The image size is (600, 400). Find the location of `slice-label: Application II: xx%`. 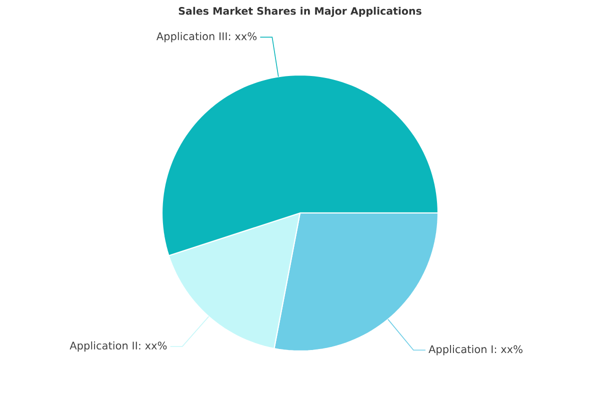

slice-label: Application II: xx% is located at coordinates (118, 346).